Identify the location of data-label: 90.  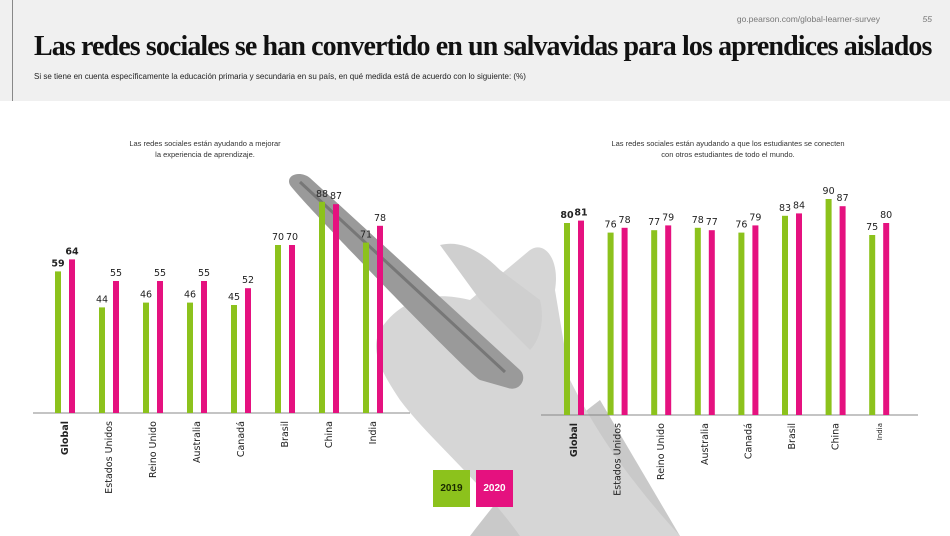
(829, 191).